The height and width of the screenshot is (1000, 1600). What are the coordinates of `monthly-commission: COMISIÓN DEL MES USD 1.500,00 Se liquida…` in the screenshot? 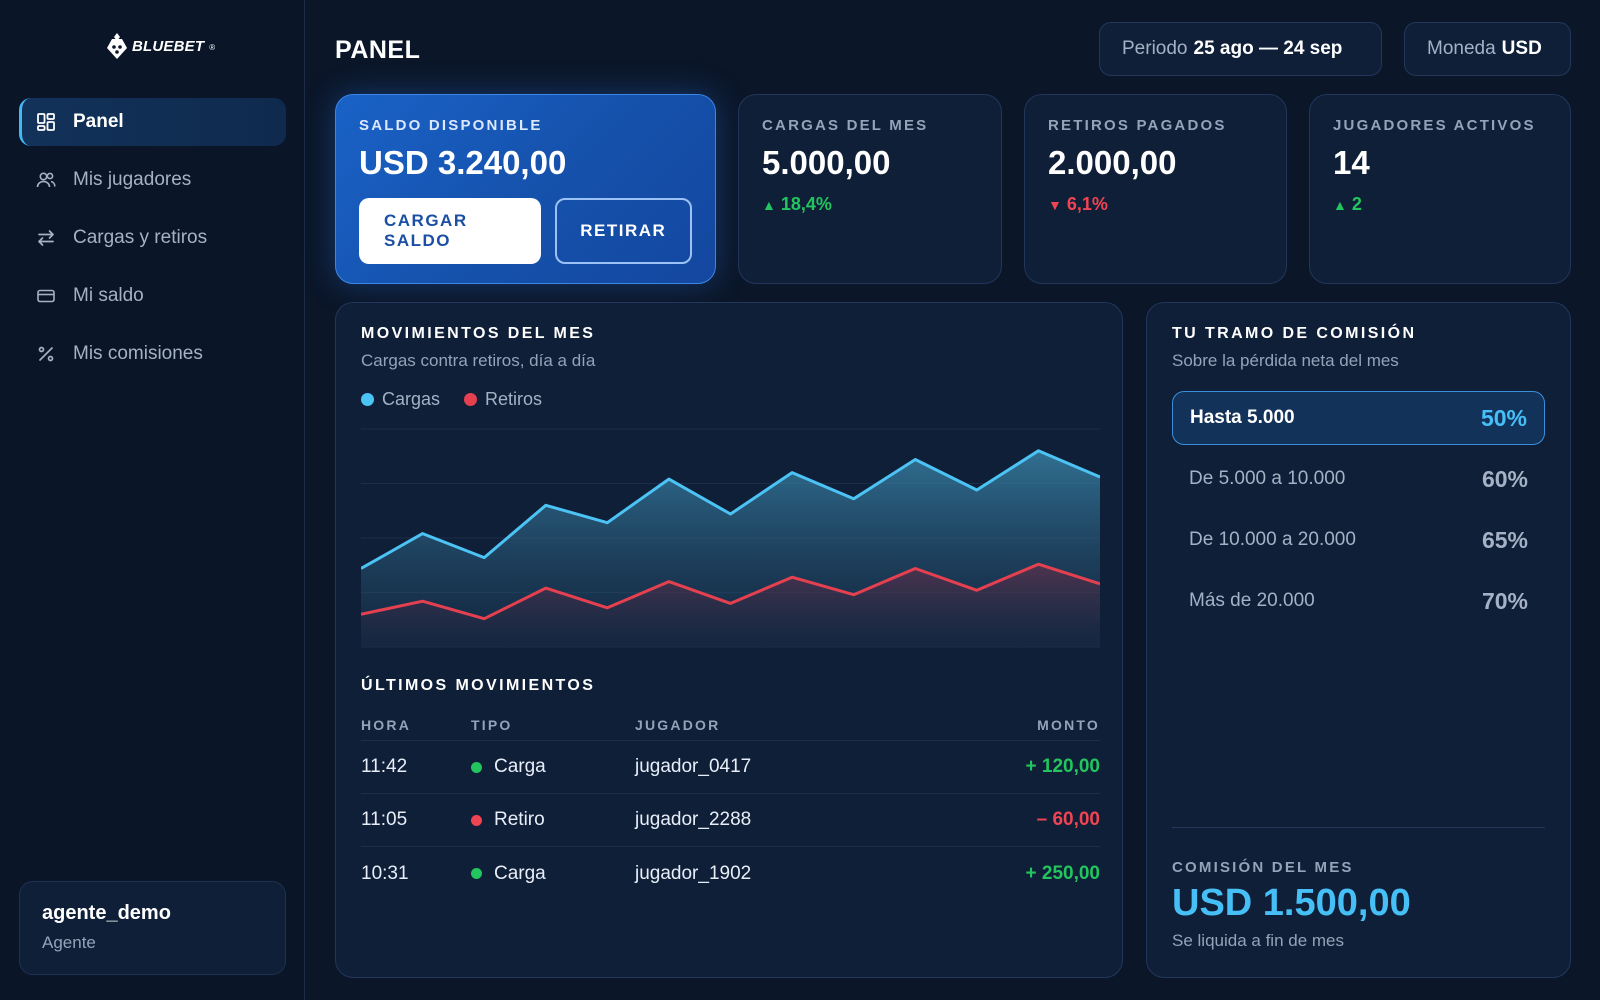 It's located at (1291, 905).